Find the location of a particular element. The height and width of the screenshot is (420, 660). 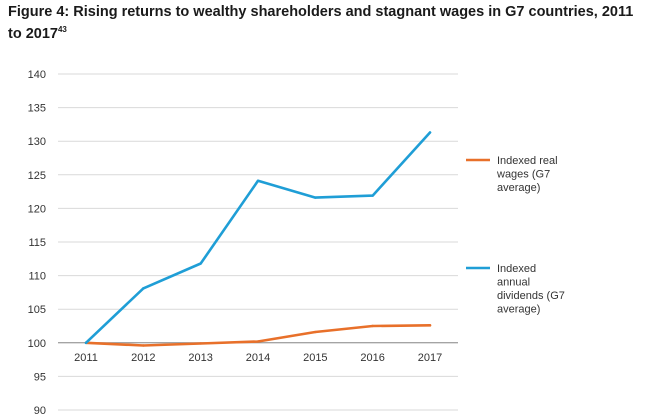

x-tick-label: 2013 is located at coordinates (200, 358).